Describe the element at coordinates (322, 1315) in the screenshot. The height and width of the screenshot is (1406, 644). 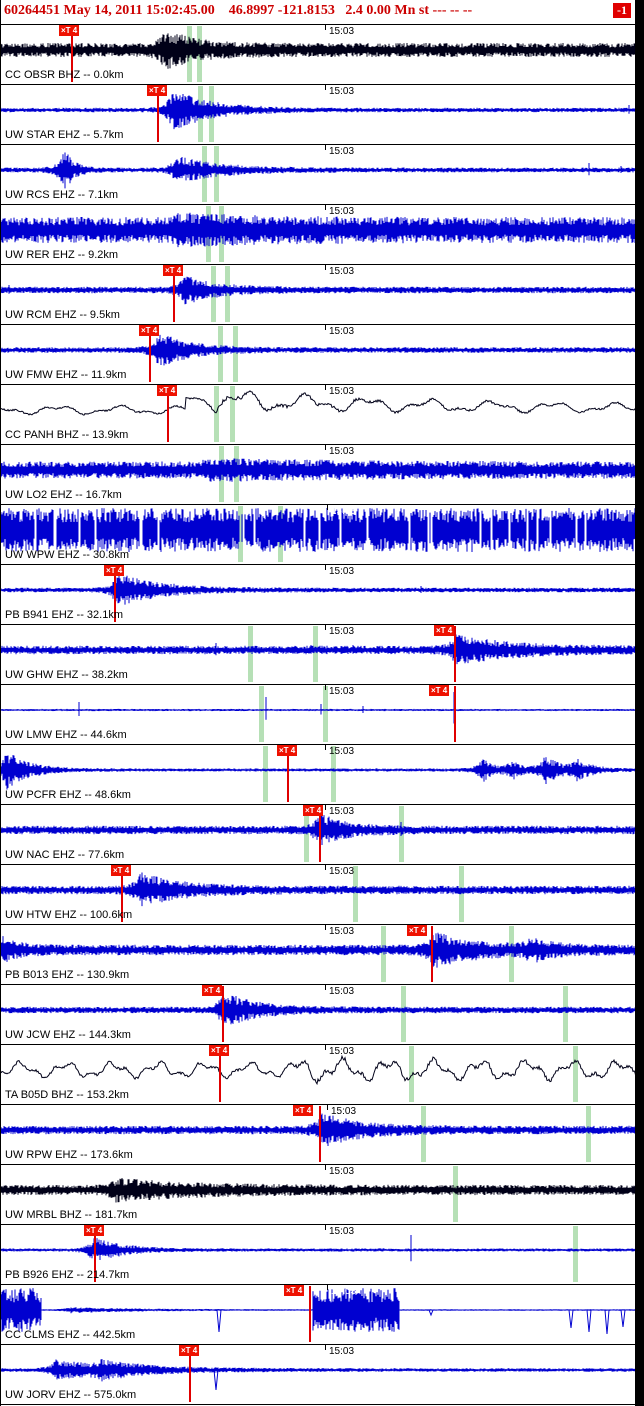
I see `trace-row-cc-clms: ×T 4 15:03 CC CLMS EHZ -- 442.5km` at that location.